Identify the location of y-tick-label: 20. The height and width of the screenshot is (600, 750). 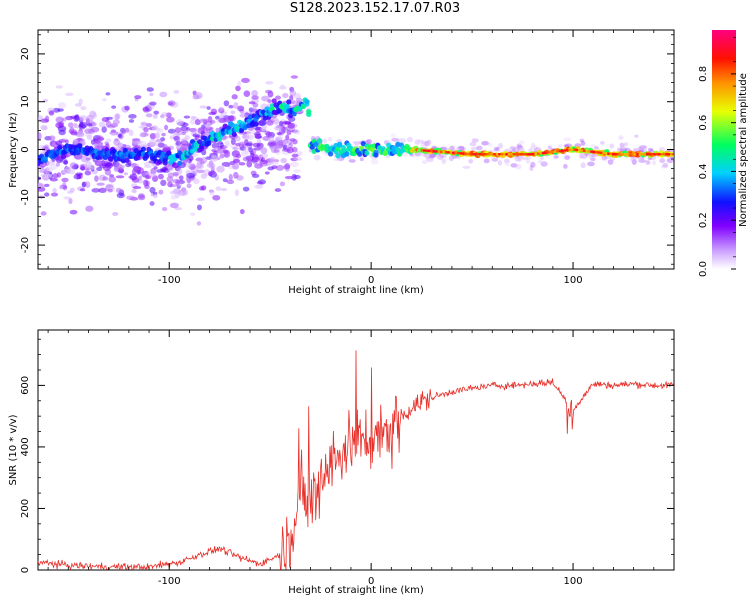
(25, 54).